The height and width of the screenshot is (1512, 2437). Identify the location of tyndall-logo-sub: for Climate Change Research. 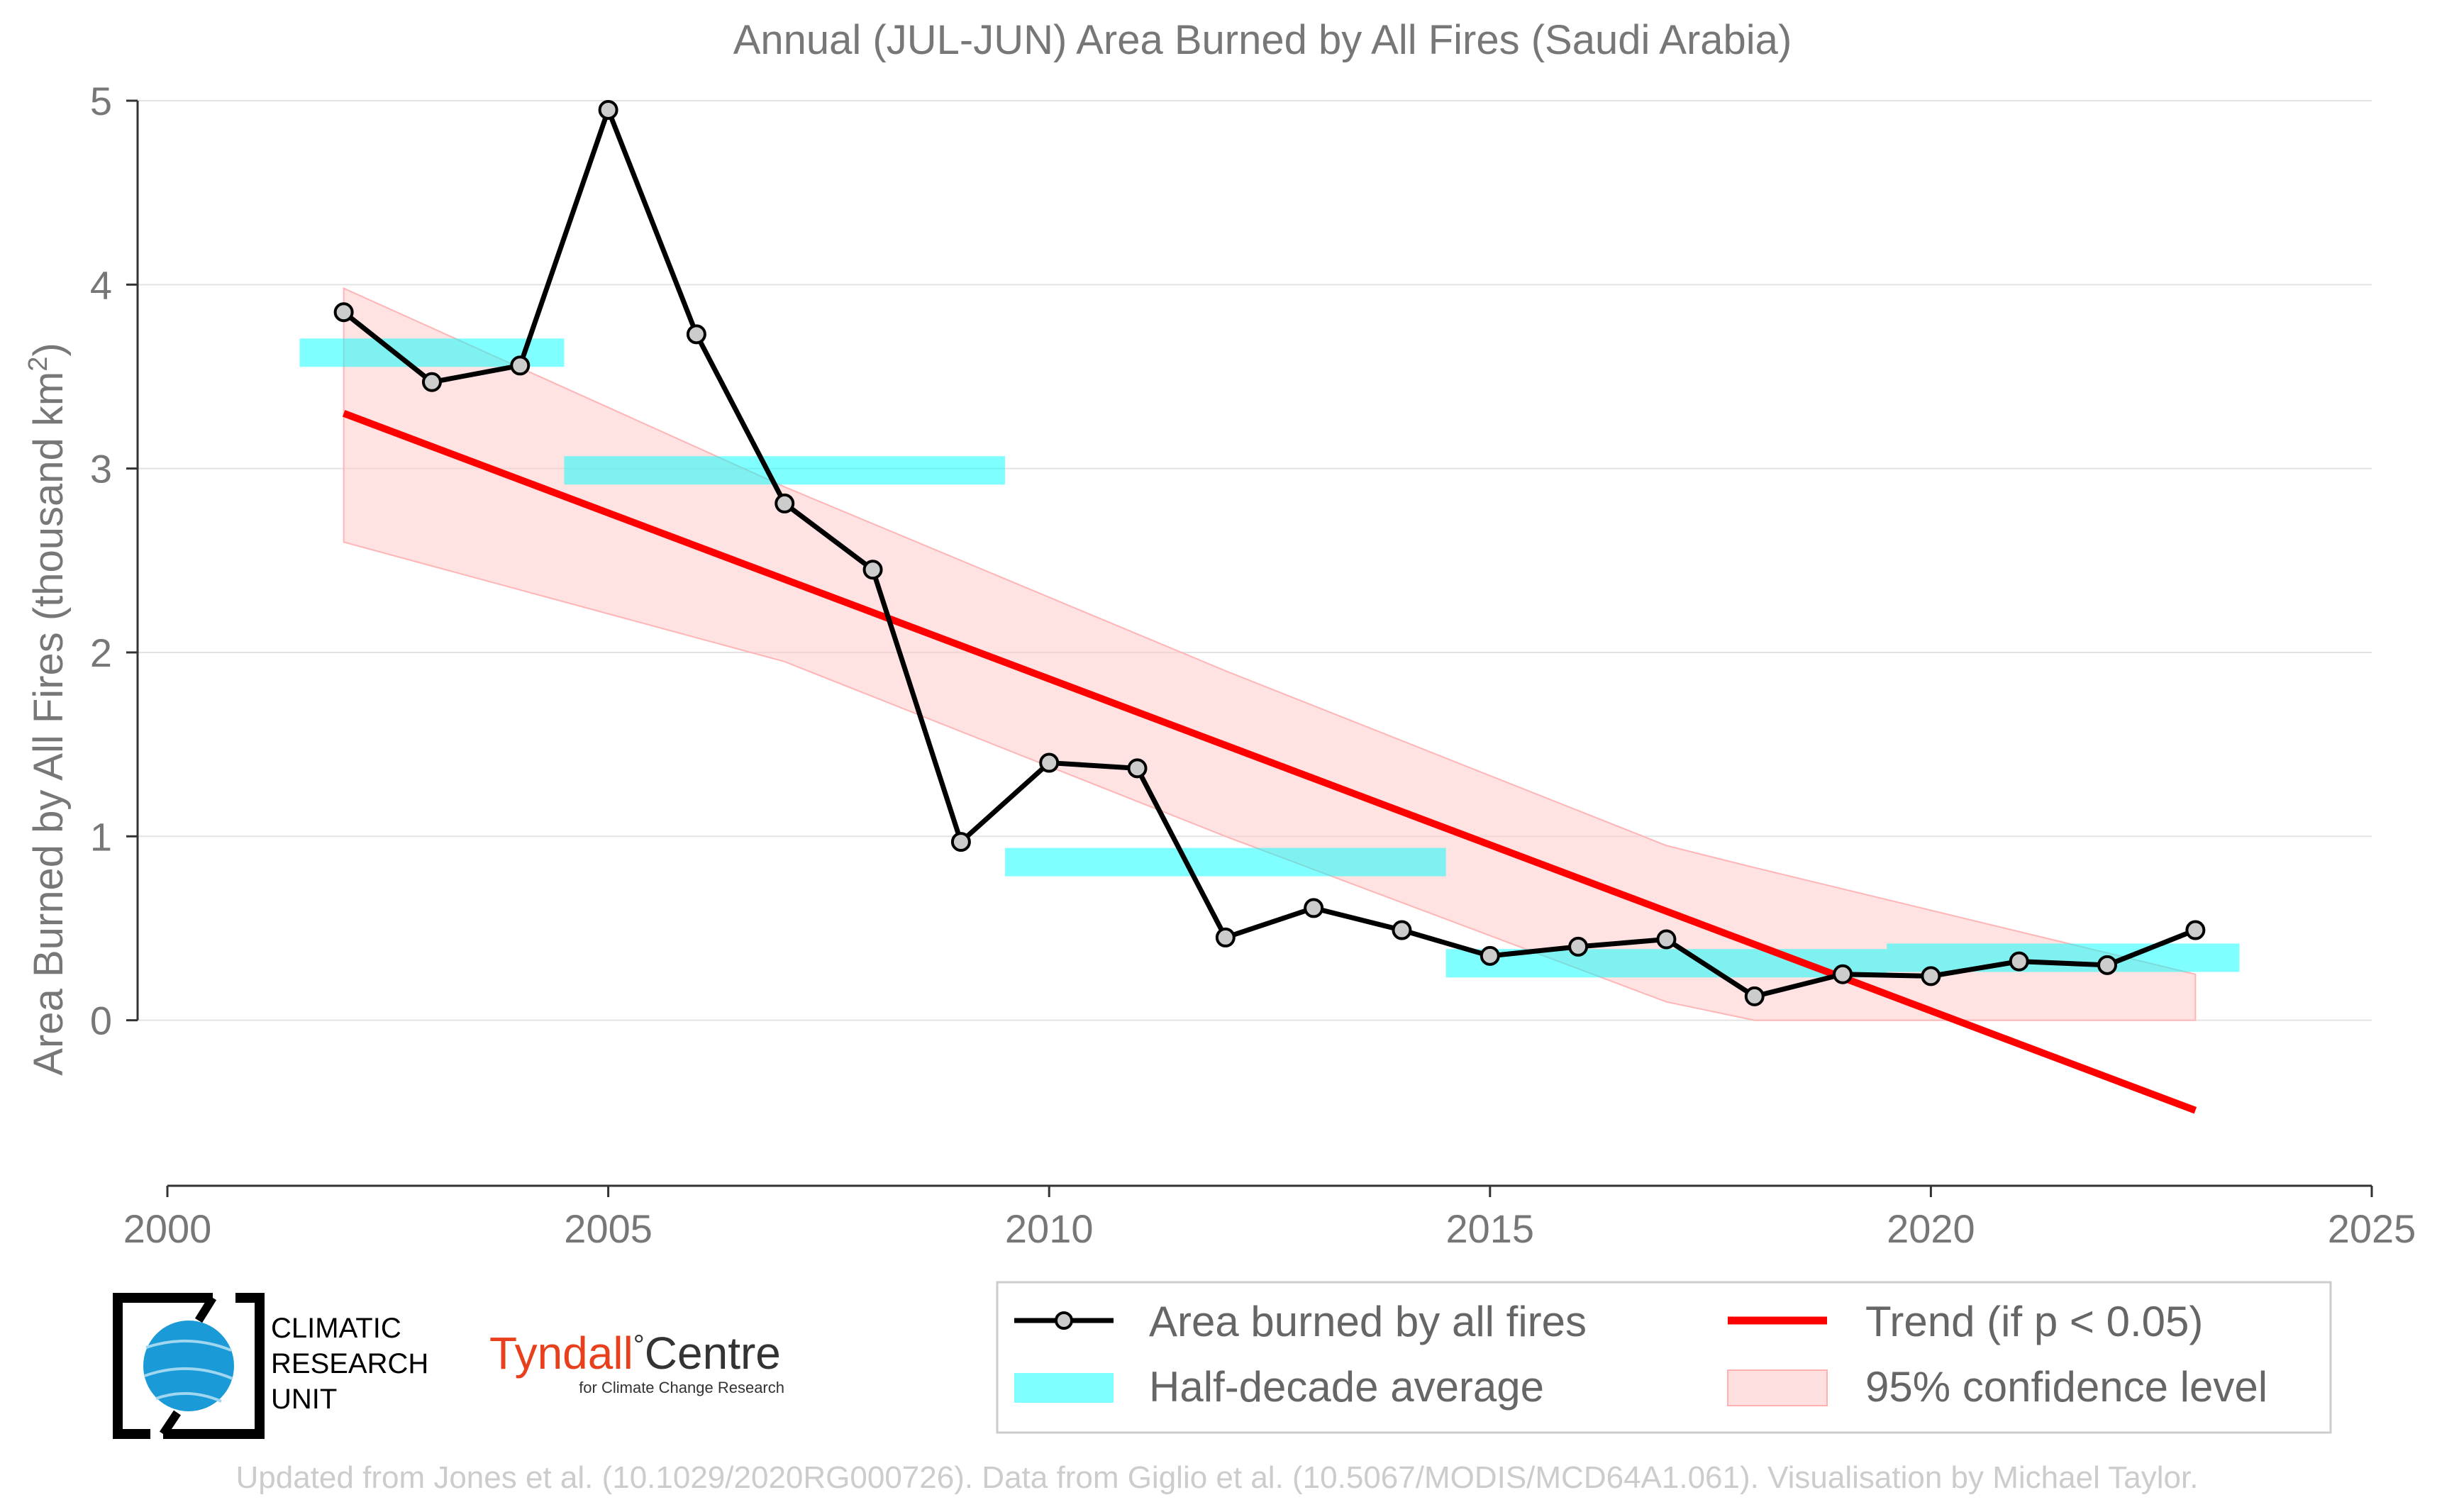
(681, 1387).